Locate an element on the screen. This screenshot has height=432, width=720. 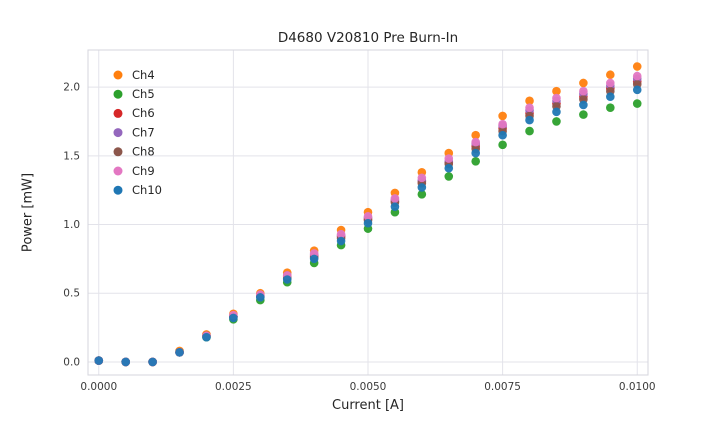
legend-item-ch9: Ch9 is located at coordinates (134, 171).